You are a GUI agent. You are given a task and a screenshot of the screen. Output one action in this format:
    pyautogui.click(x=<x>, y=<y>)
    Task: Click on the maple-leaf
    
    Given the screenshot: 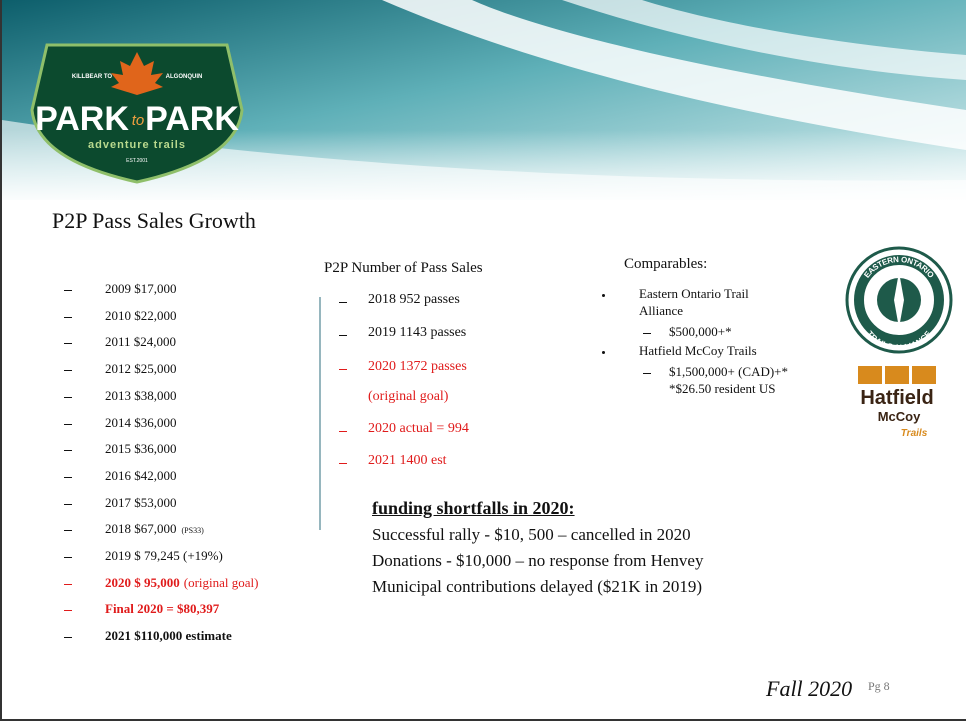 What is the action you would take?
    pyautogui.click(x=137, y=73)
    